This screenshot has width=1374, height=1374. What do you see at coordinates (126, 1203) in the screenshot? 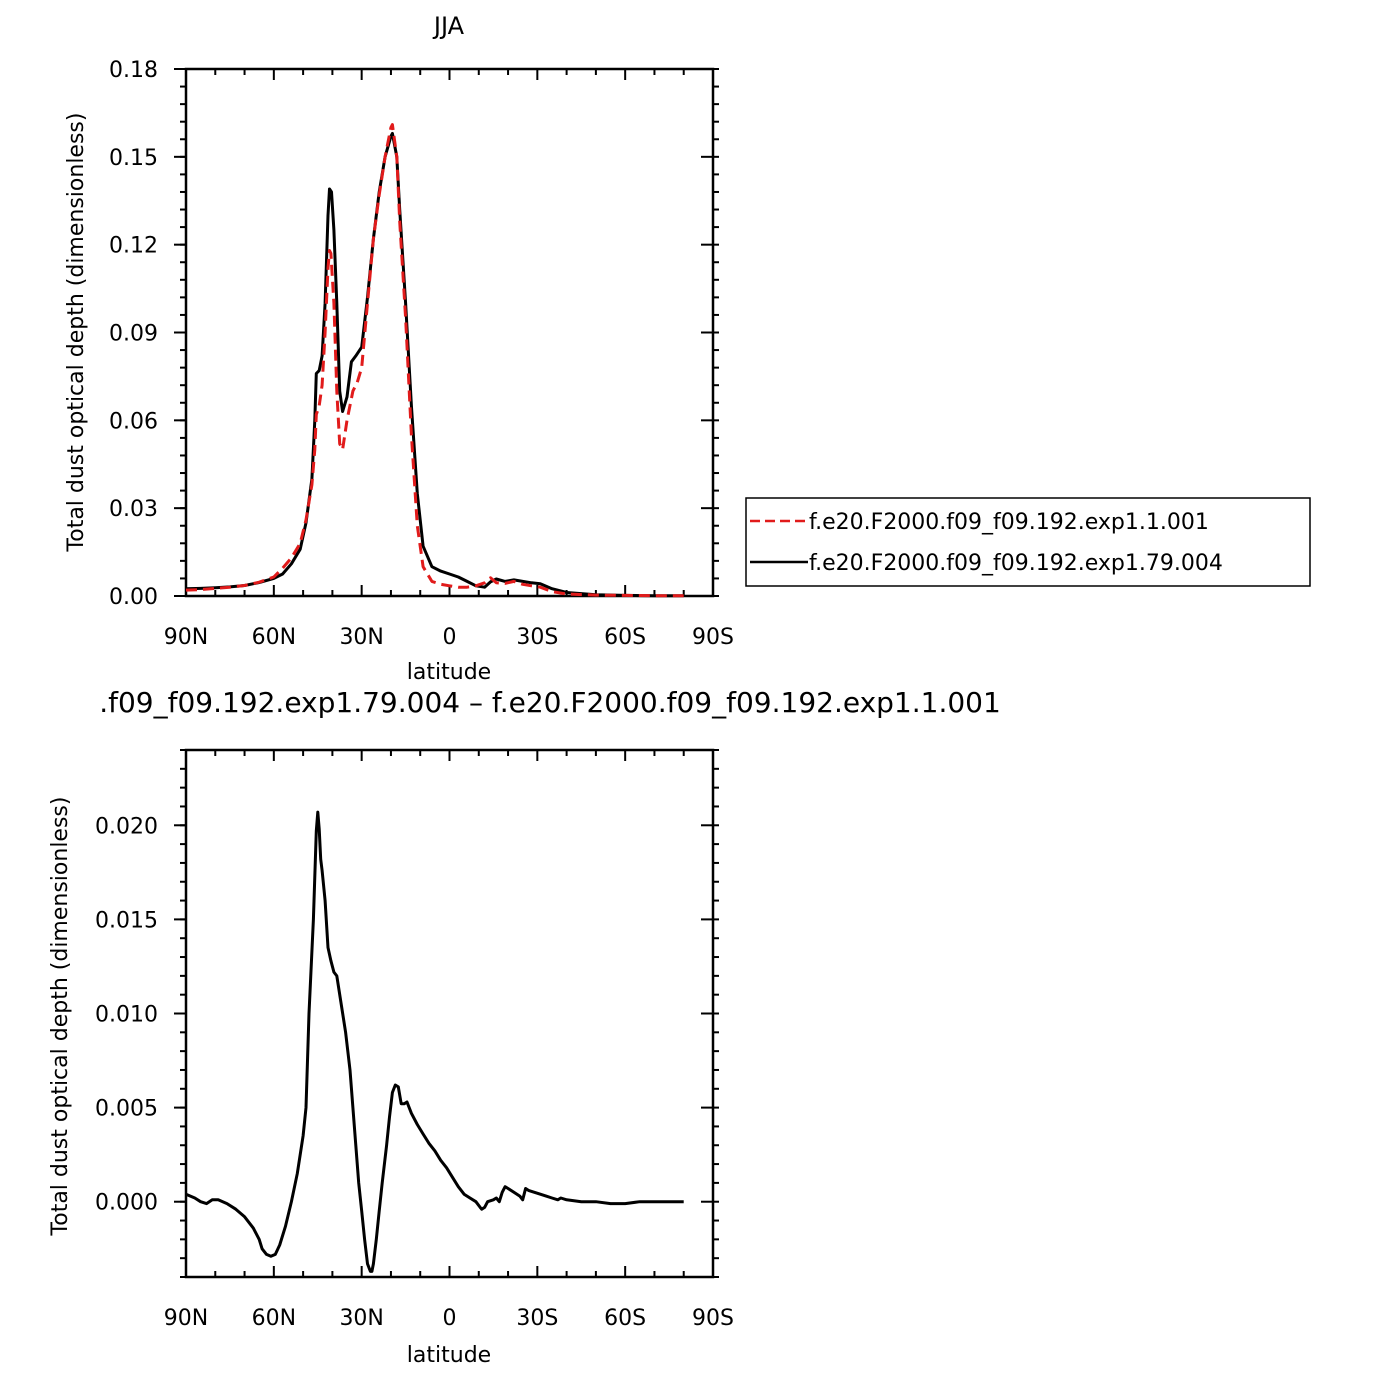
I see `y-tick-label: 0.000` at bounding box center [126, 1203].